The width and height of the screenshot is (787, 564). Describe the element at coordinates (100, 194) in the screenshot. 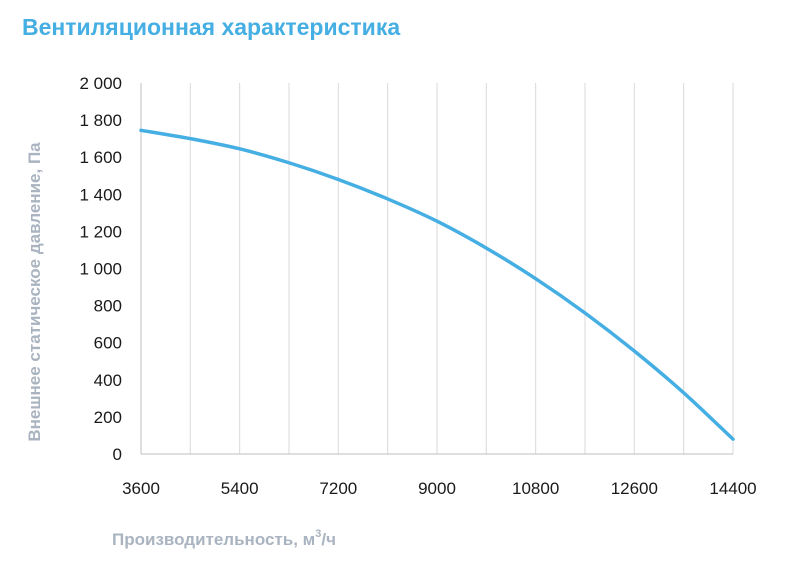

I see `y-tick-label: 1 400` at that location.